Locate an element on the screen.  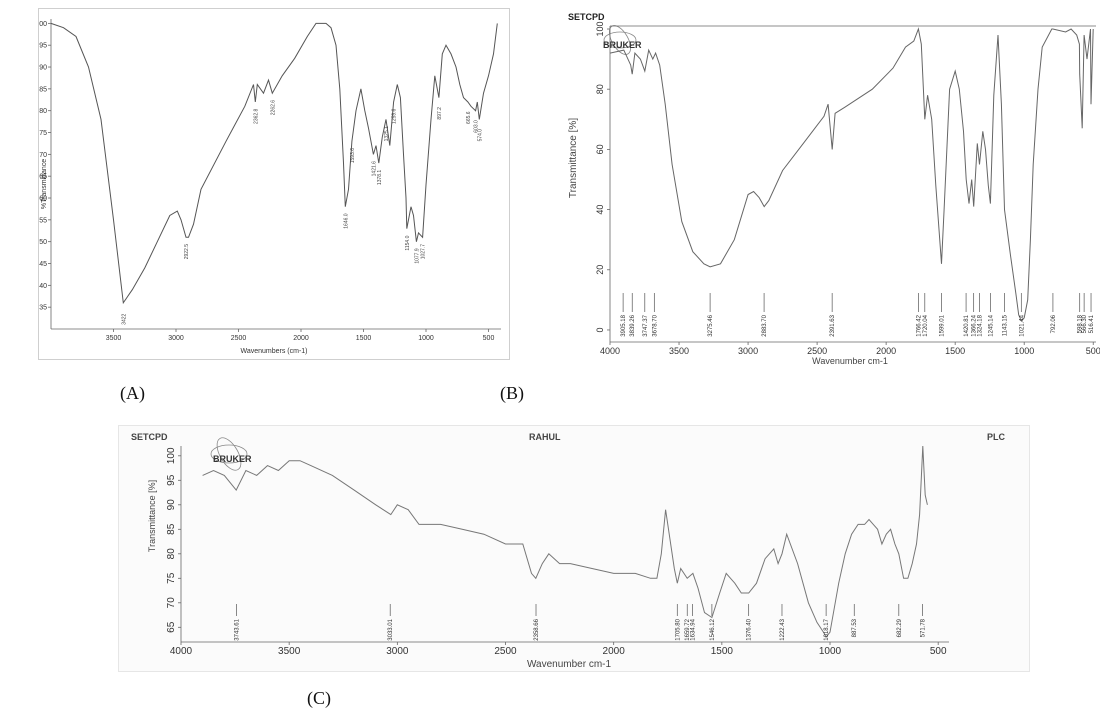
peak-label: 1705.80 is located at coordinates (678, 629).